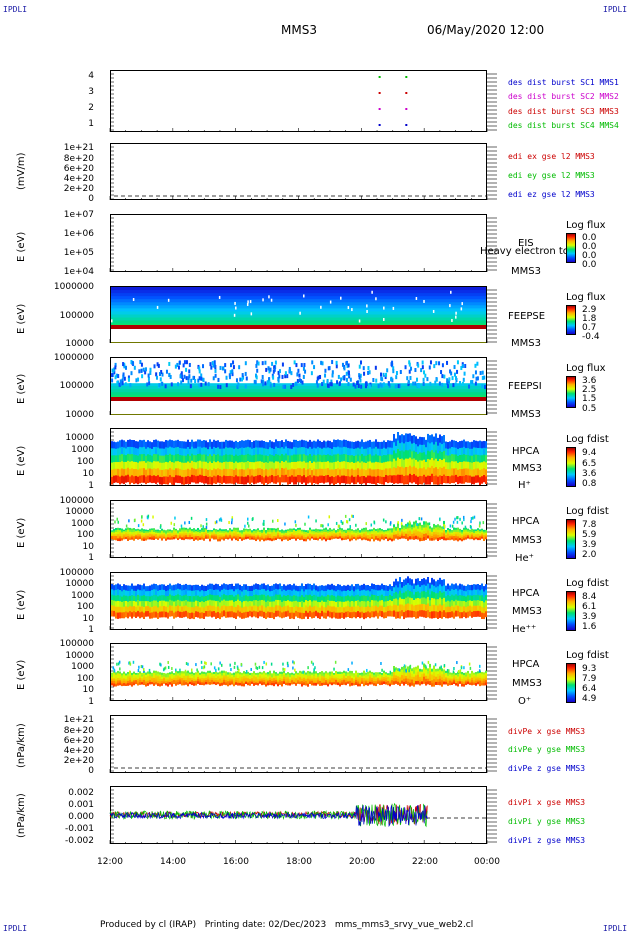 This screenshot has height=934, width=630. What do you see at coordinates (298, 744) in the screenshot?
I see `panel-divpe` at bounding box center [298, 744].